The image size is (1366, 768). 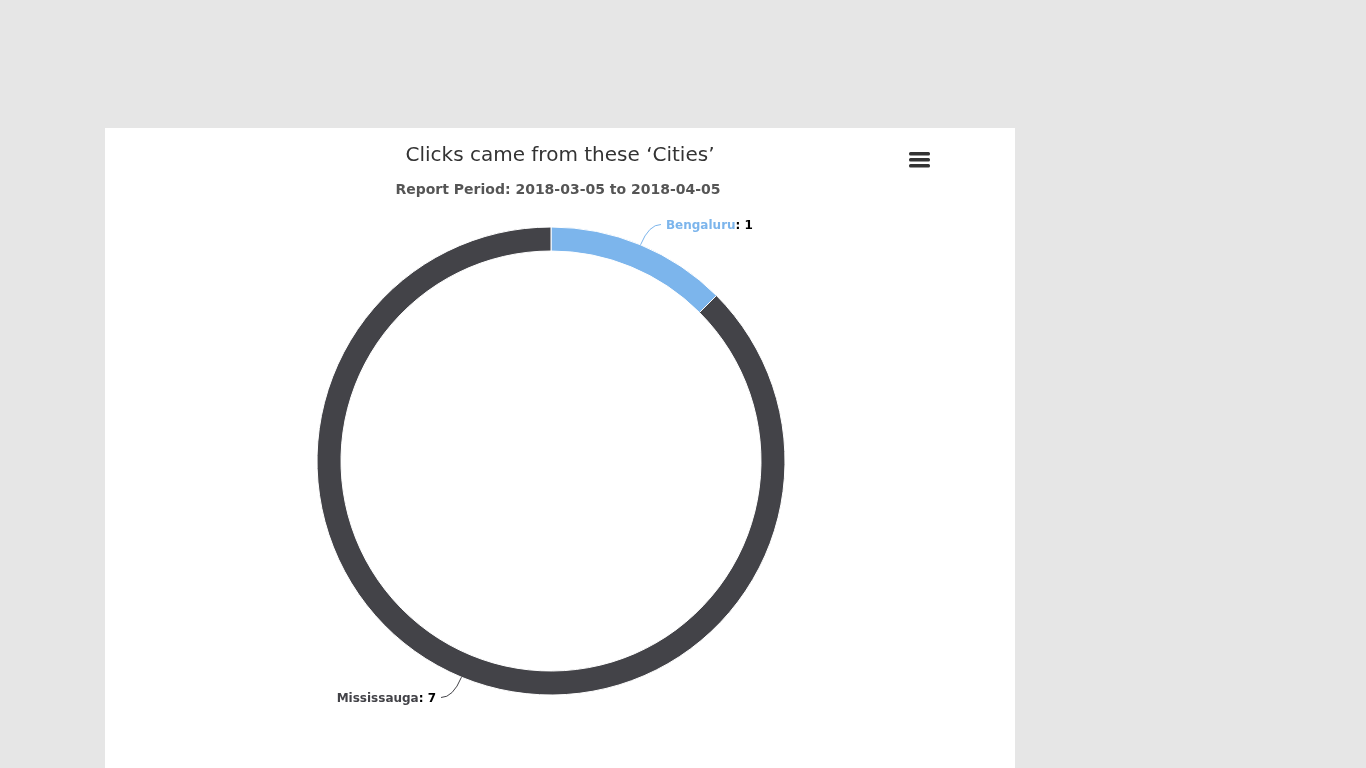 I want to click on data-label: : 1, so click(x=744, y=224).